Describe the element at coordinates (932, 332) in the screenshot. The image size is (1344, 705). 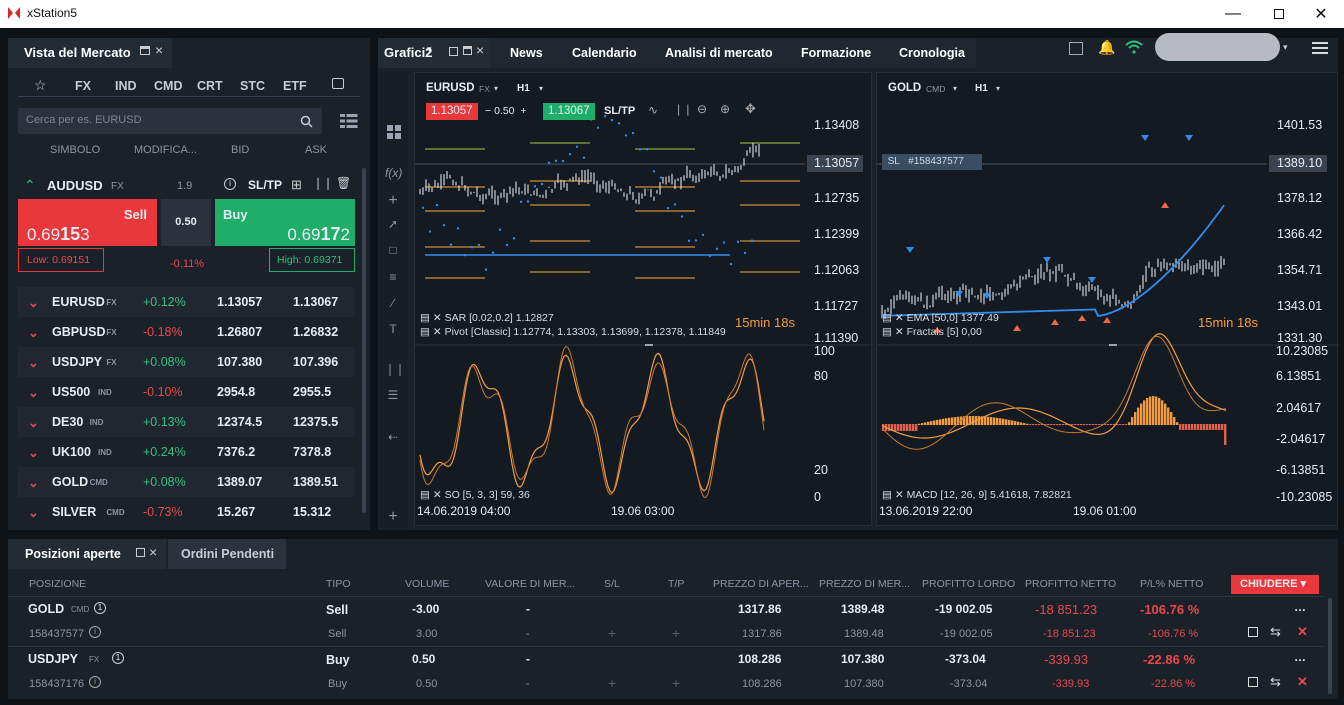
I see `right-legend-fractals: ▤ ✕ Fractals [5] 0,00` at that location.